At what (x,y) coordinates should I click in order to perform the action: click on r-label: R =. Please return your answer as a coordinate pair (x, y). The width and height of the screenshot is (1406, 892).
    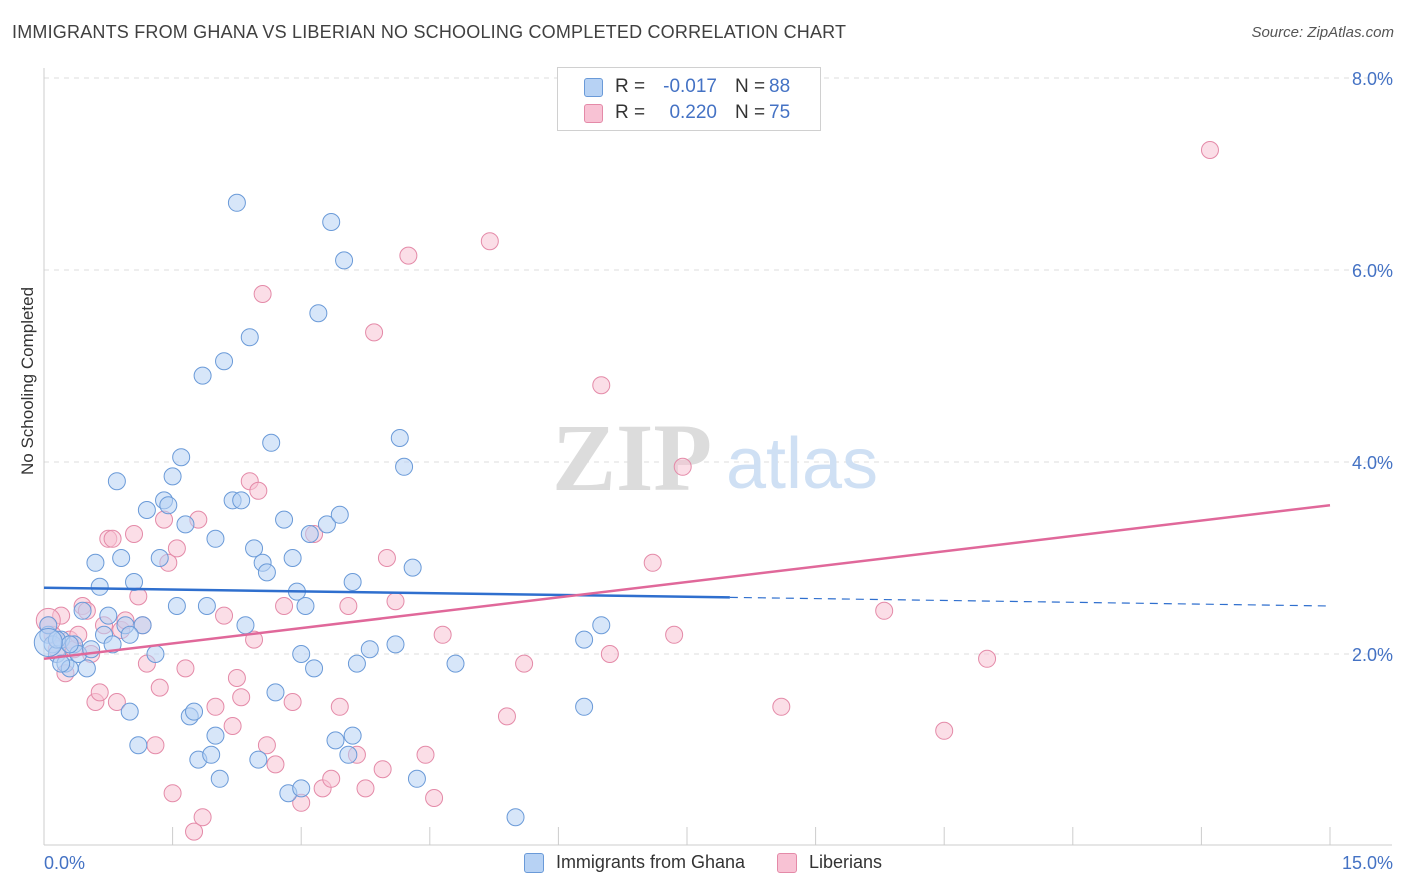
    Looking at the image, I should click on (630, 86).